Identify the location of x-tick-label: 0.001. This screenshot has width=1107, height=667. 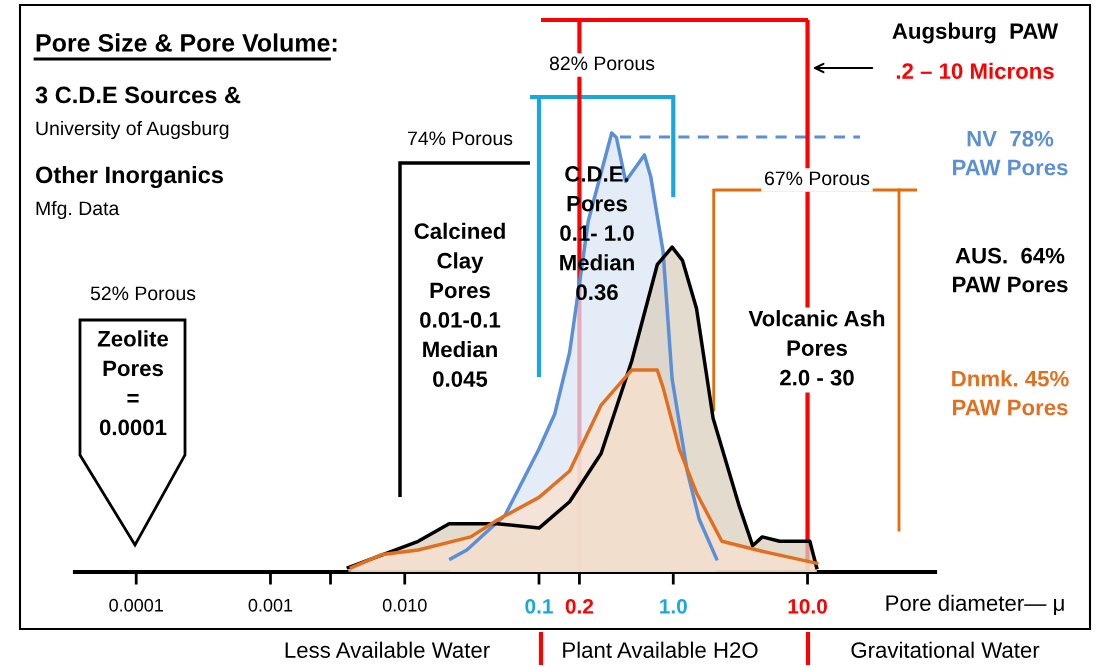
(270, 605).